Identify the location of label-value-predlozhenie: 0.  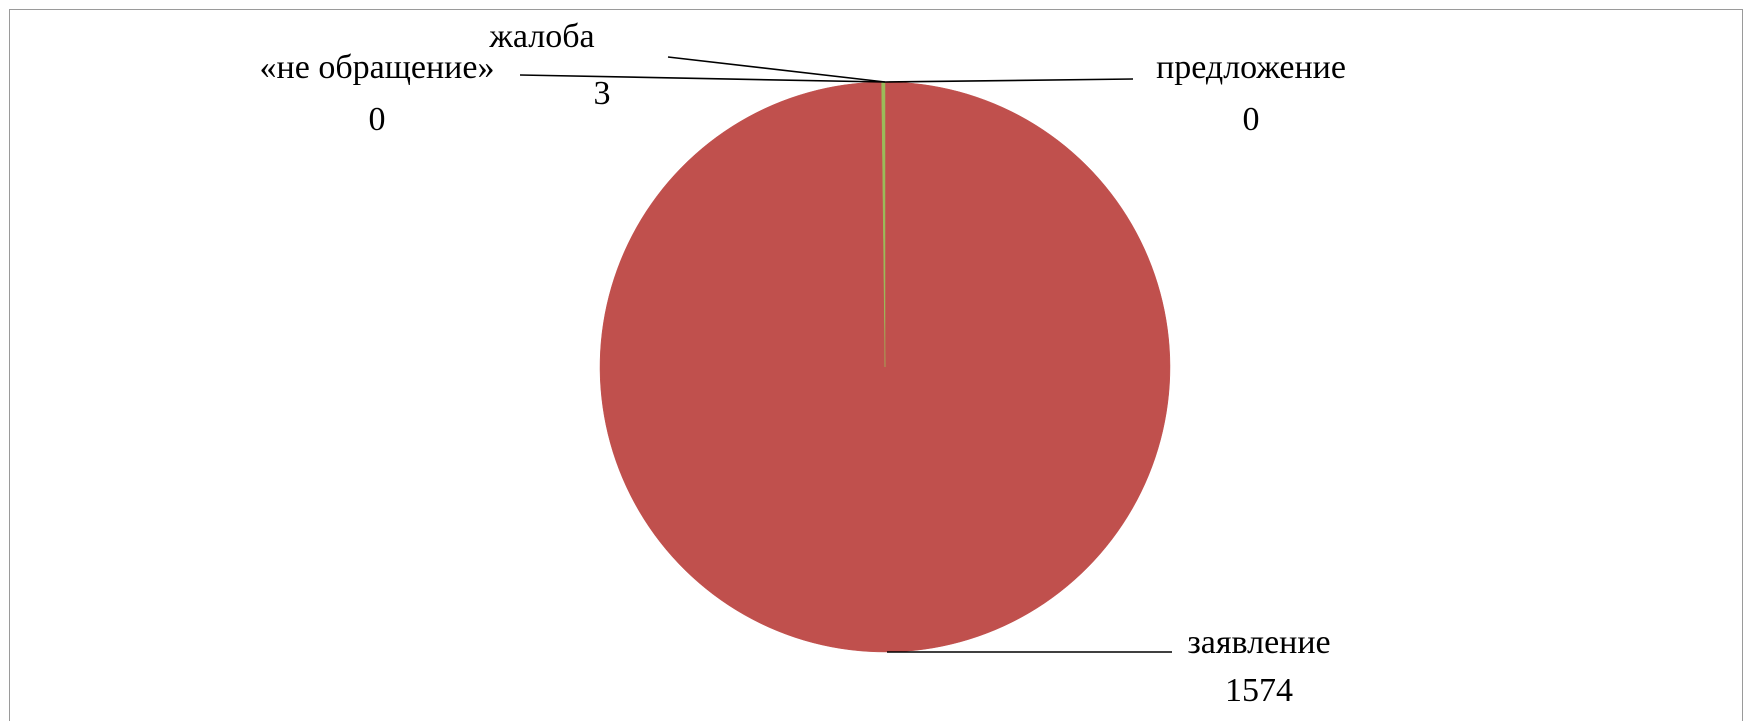
(1251, 119).